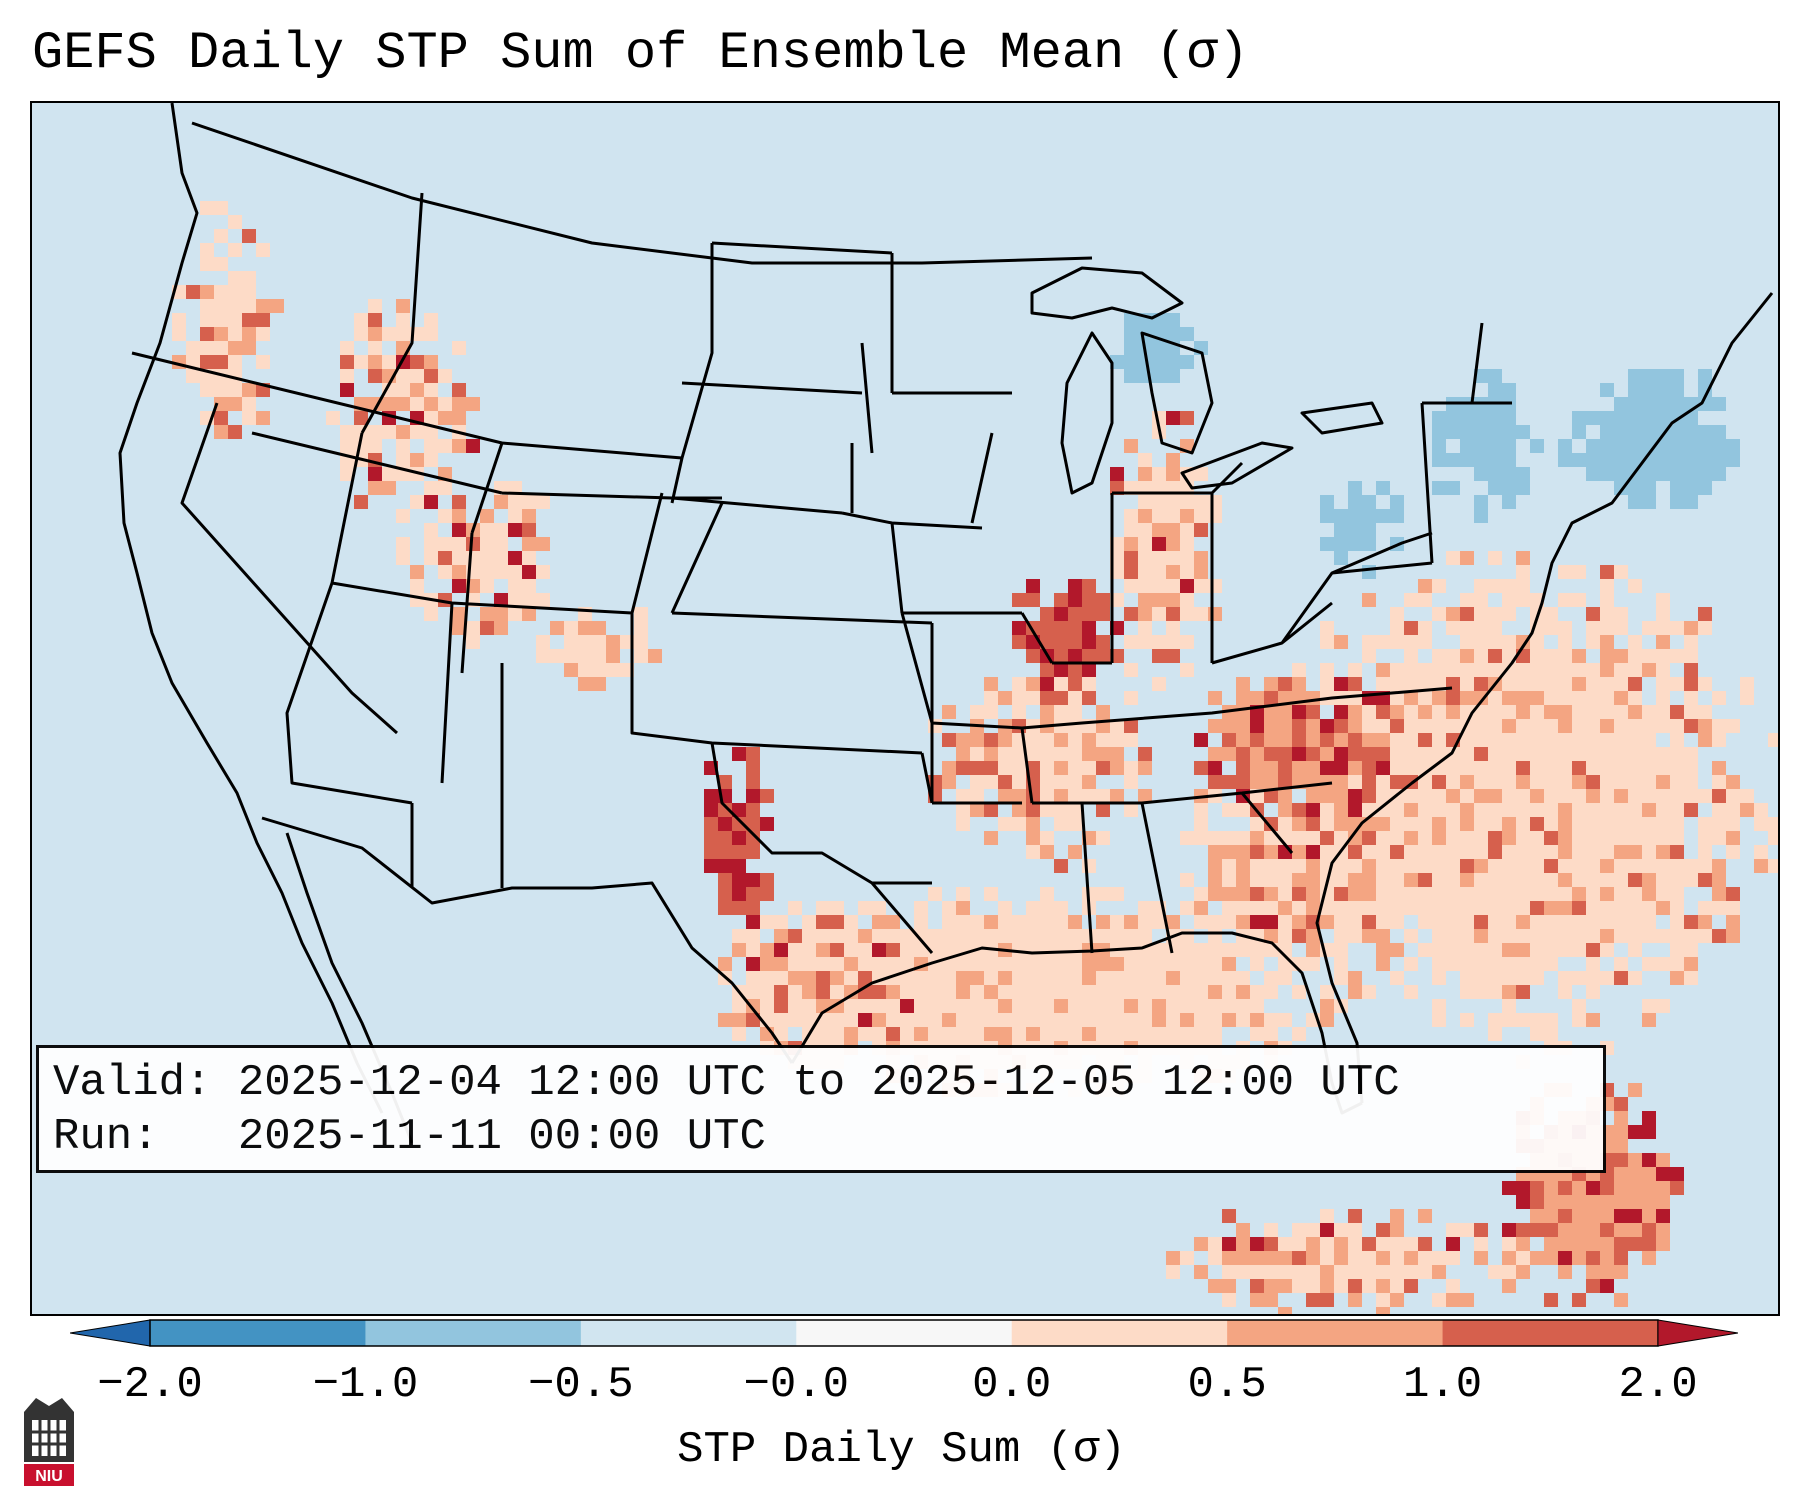 The image size is (1803, 1506). I want to click on colorbar-over-triangle, so click(1697, 1333).